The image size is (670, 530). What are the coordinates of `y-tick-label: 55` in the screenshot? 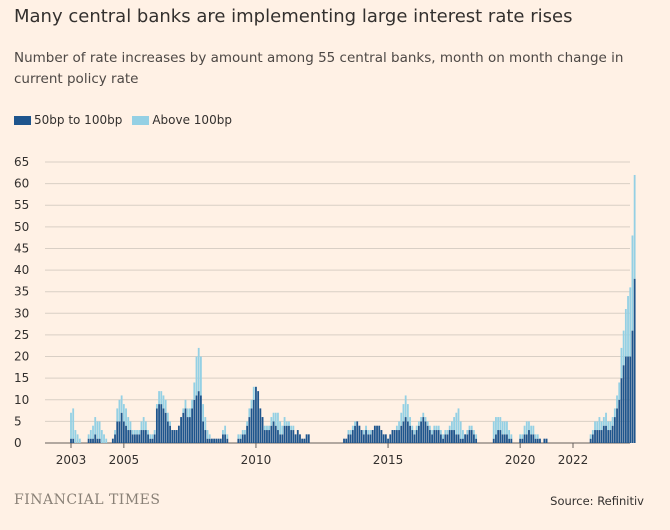 It's located at (21, 205).